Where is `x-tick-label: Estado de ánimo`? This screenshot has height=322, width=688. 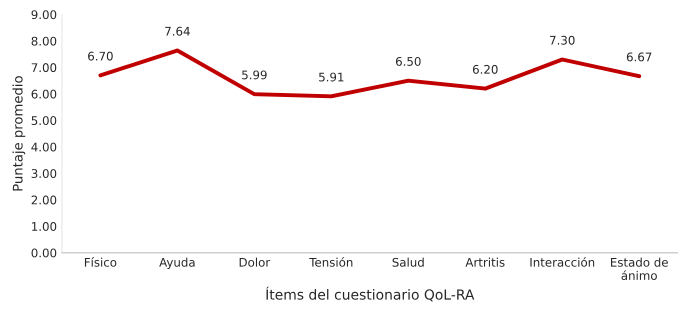
x-tick-label: Estado de ánimo is located at coordinates (639, 269).